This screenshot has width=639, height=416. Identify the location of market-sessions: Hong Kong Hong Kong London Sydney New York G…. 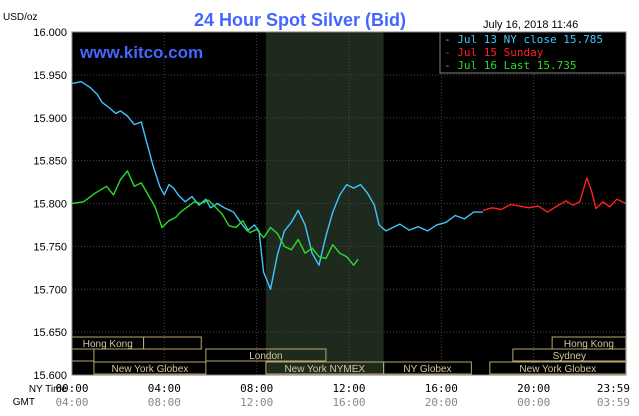
(349, 355).